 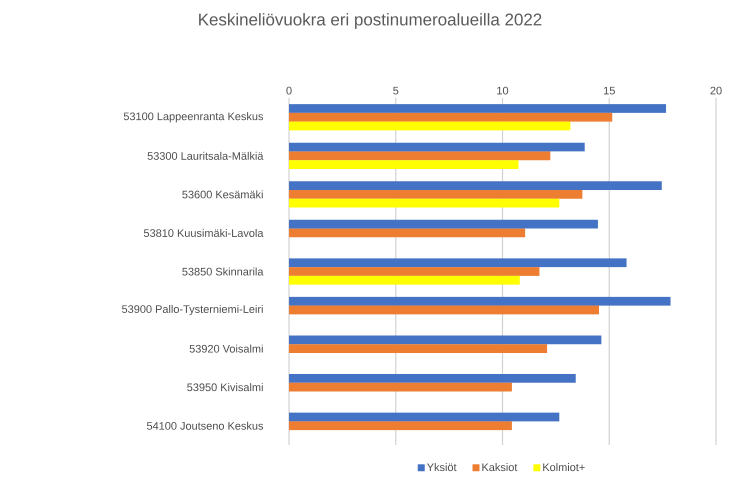 What do you see at coordinates (205, 426) in the screenshot?
I see `y-tick-label: 54100 Joutseno Keskus` at bounding box center [205, 426].